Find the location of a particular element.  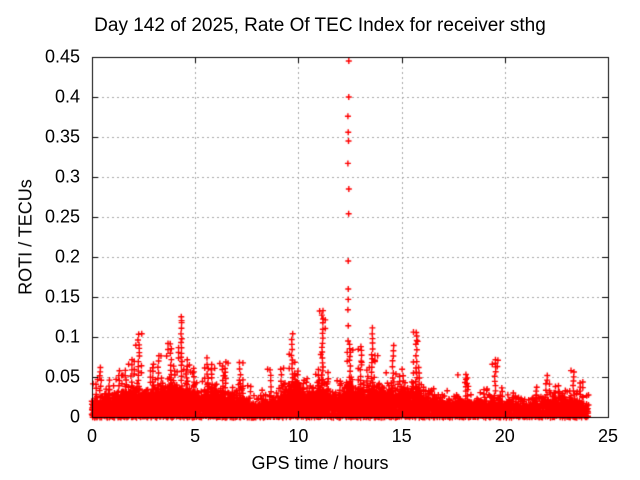

y-tick-label-0.25: 0.25 is located at coordinates (62, 216).